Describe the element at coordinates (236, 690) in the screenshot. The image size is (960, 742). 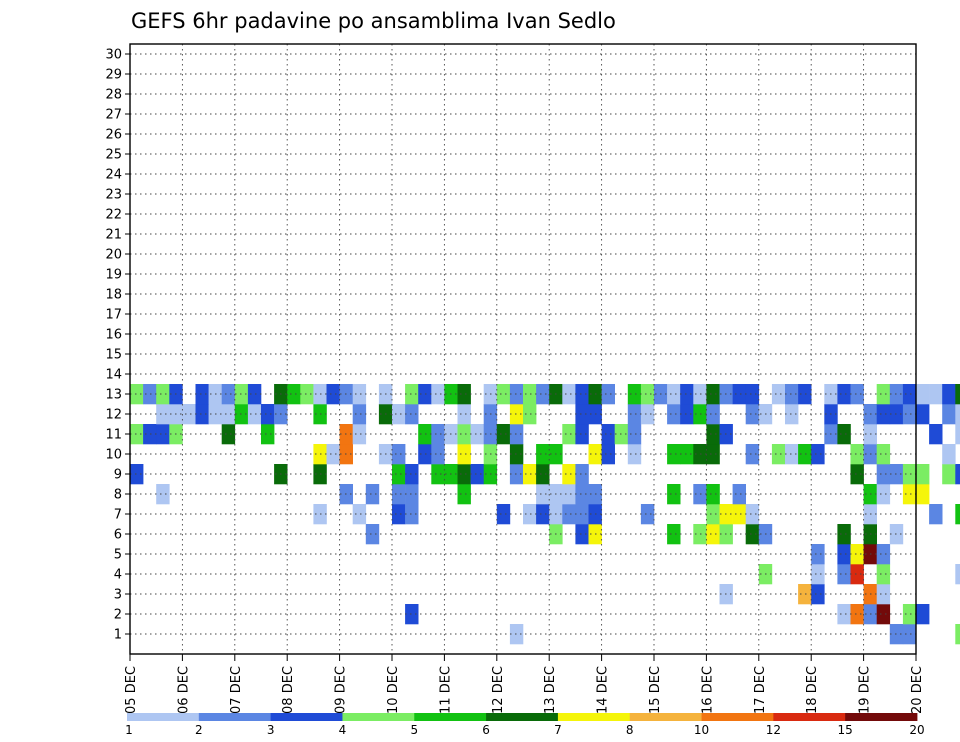
I see `x-tick-label: 07 DEC` at that location.